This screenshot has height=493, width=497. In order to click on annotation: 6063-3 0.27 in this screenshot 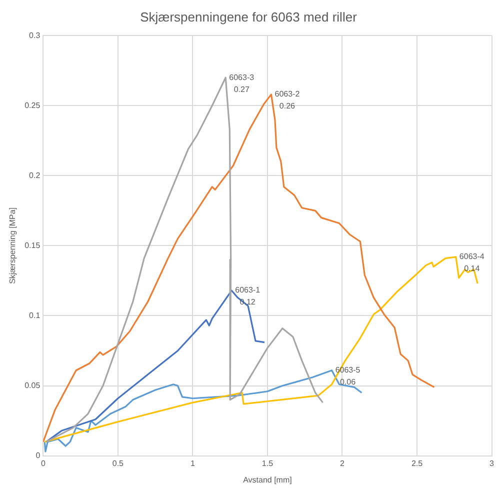, I will do `click(242, 83)`.